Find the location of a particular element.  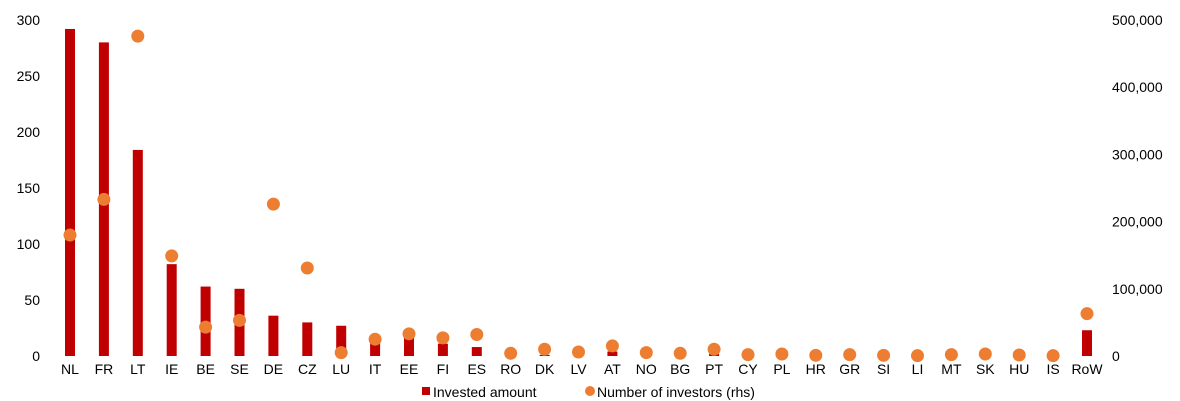

category-label: HU is located at coordinates (1019, 369).